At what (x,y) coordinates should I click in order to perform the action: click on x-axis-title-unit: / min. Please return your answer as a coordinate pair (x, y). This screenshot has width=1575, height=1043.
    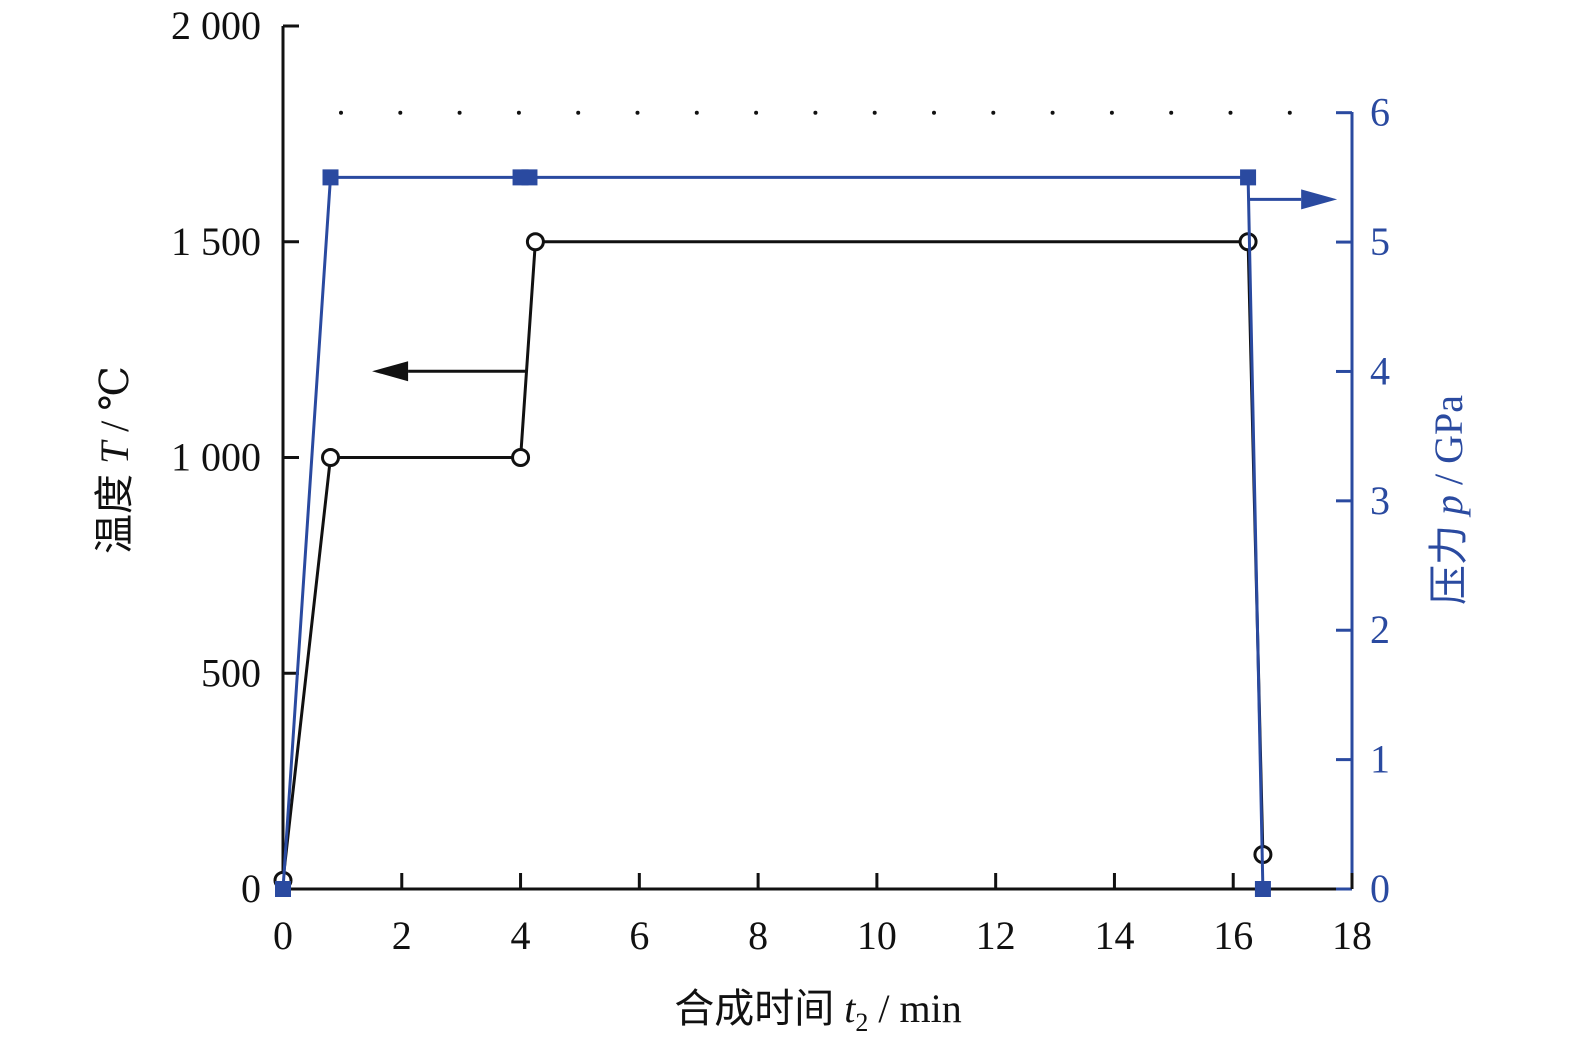
    Looking at the image, I should click on (914, 1008).